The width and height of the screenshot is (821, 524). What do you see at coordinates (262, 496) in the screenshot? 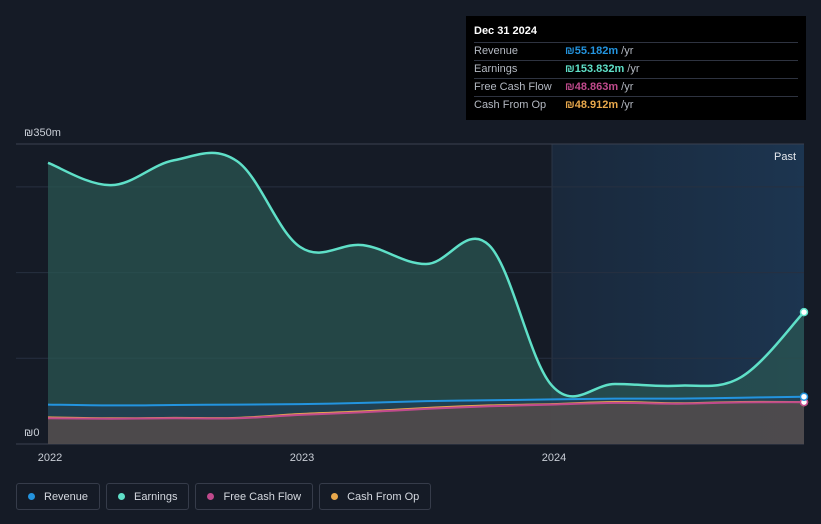
I see `legend-label: Free Cash Flow` at bounding box center [262, 496].